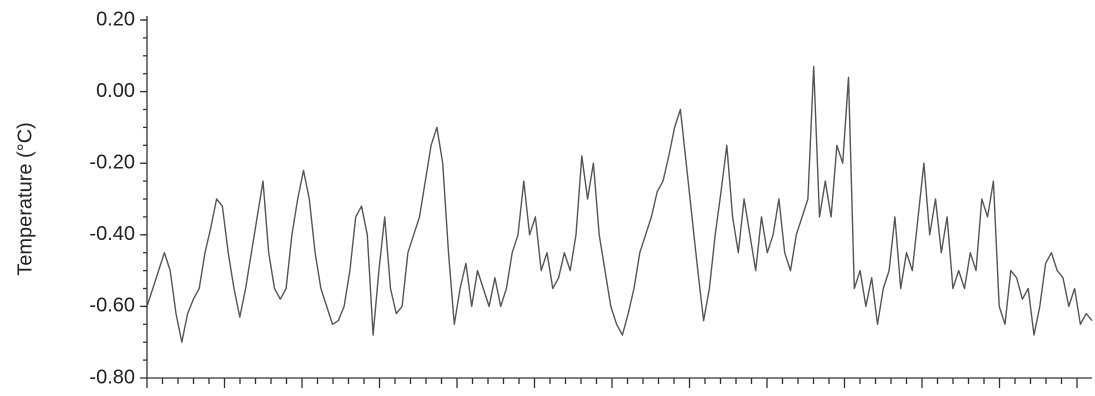  I want to click on y-tick-label: 0.20, so click(115, 19).